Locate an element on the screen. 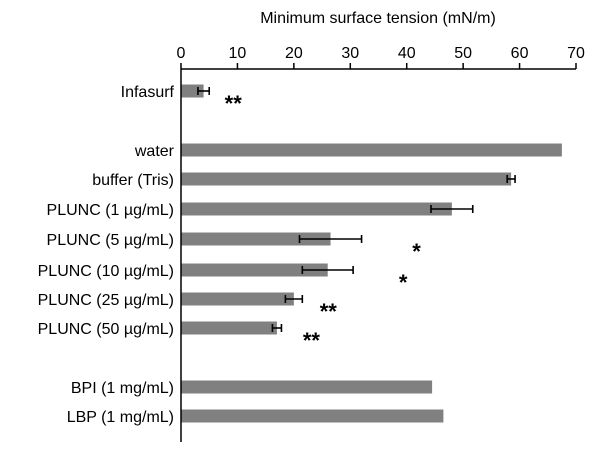 This screenshot has height=459, width=602. x-tick-label: 20 is located at coordinates (294, 53).